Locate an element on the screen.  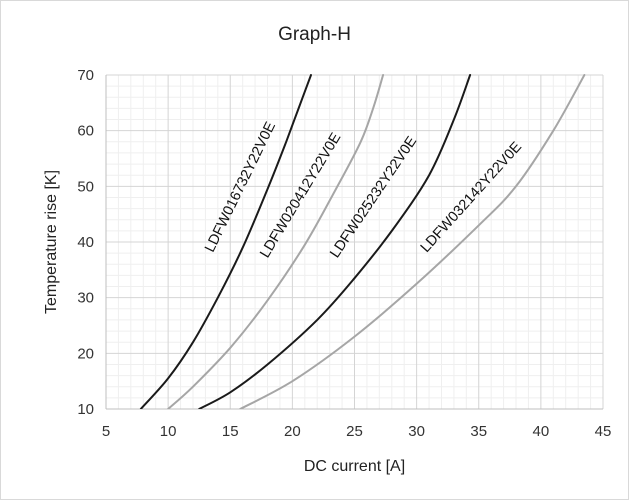
x-tick-label: 35 is located at coordinates (478, 431).